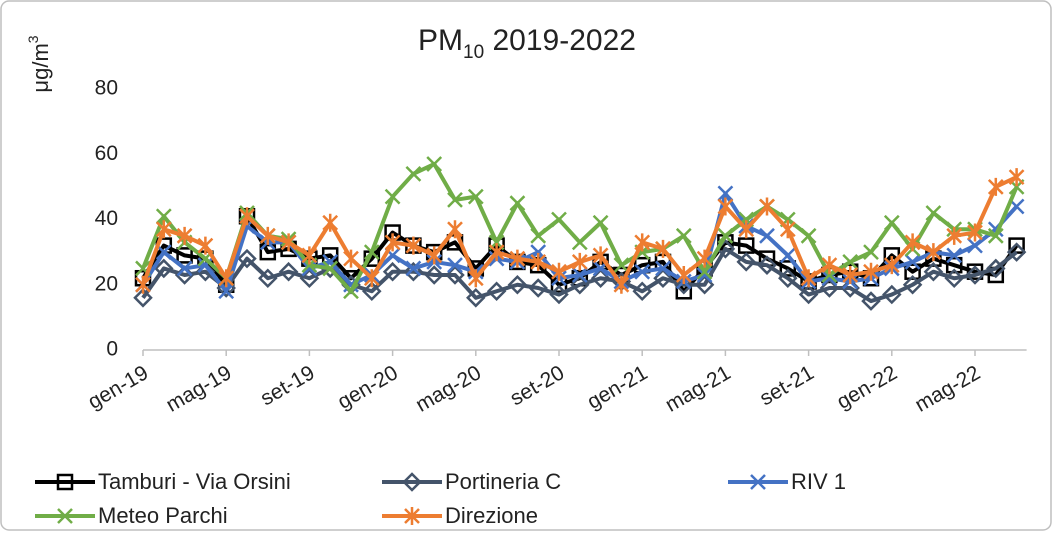 The image size is (1052, 536). What do you see at coordinates (460, 515) in the screenshot?
I see `legend-item: Direzione` at bounding box center [460, 515].